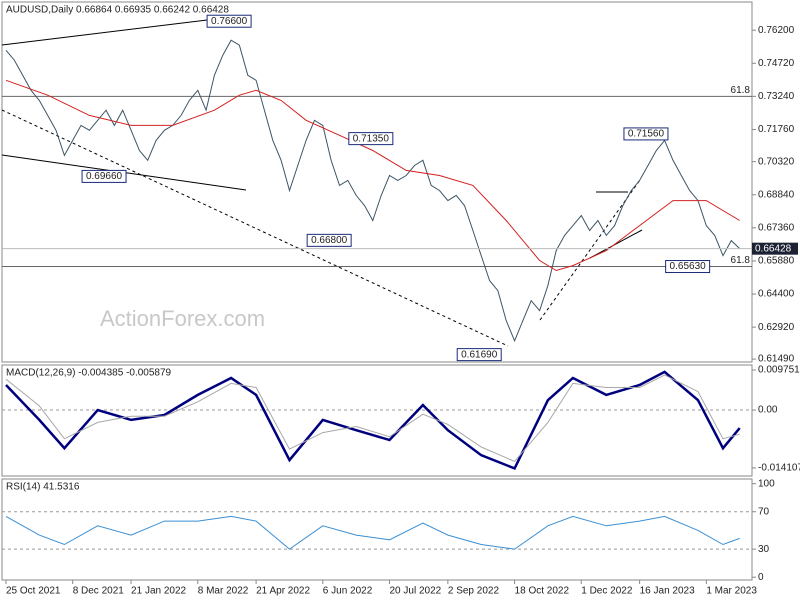 The image size is (800, 600). I want to click on annotation-label: 0.76600, so click(229, 21).